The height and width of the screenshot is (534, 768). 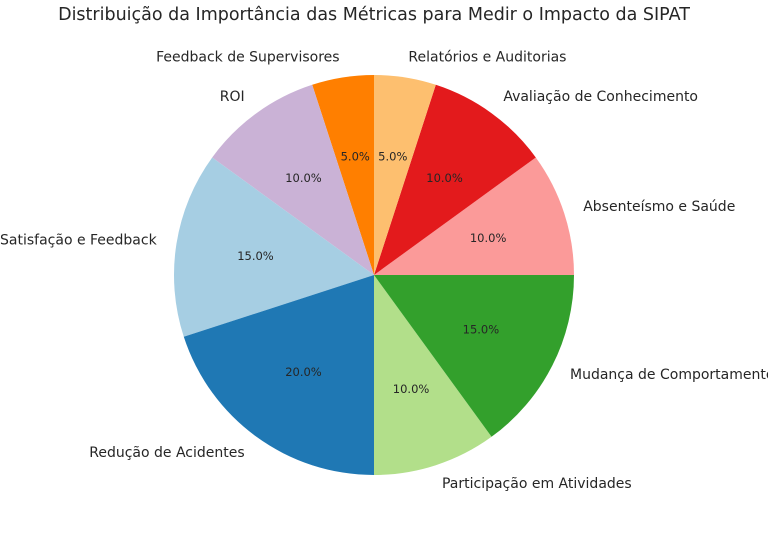 I want to click on pie-slice-feedback-de-supervisores, so click(x=343, y=175).